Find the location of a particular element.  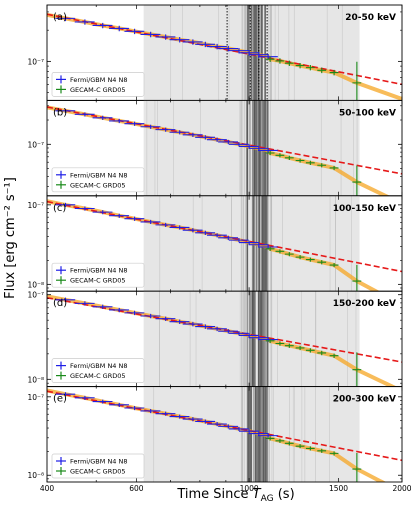

series-gecam is located at coordinates (313, 362).